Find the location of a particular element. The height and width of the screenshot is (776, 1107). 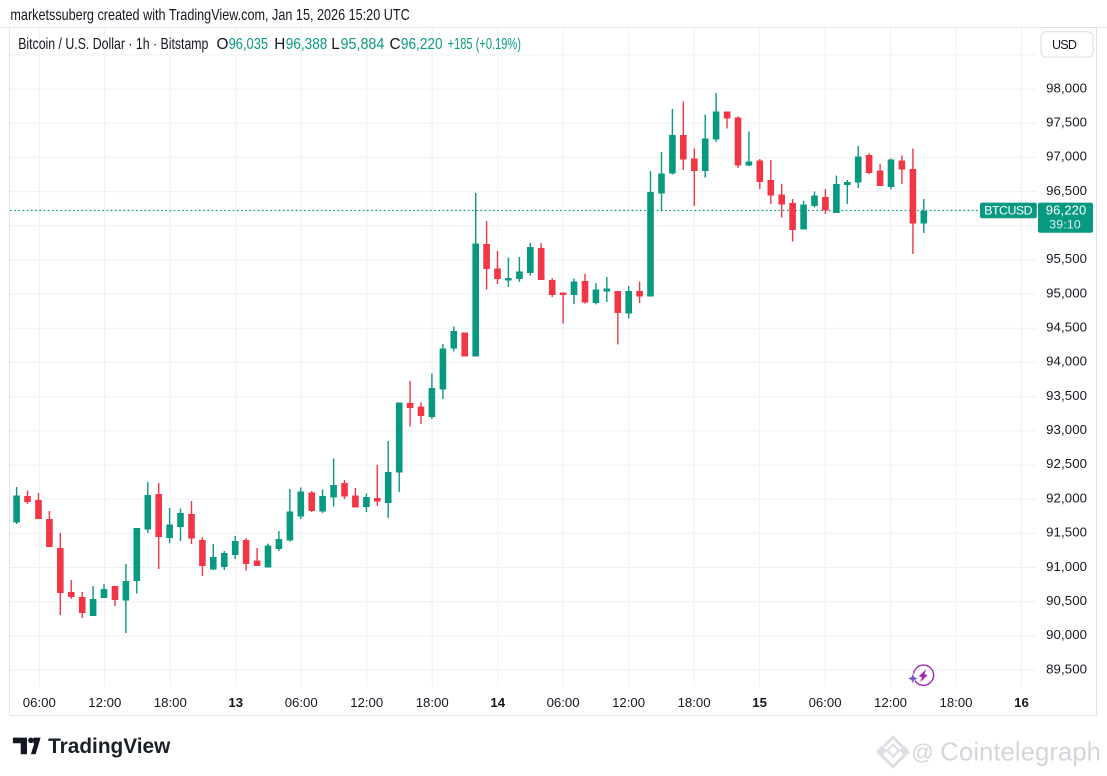

svg-text: 15 is located at coordinates (759, 702).